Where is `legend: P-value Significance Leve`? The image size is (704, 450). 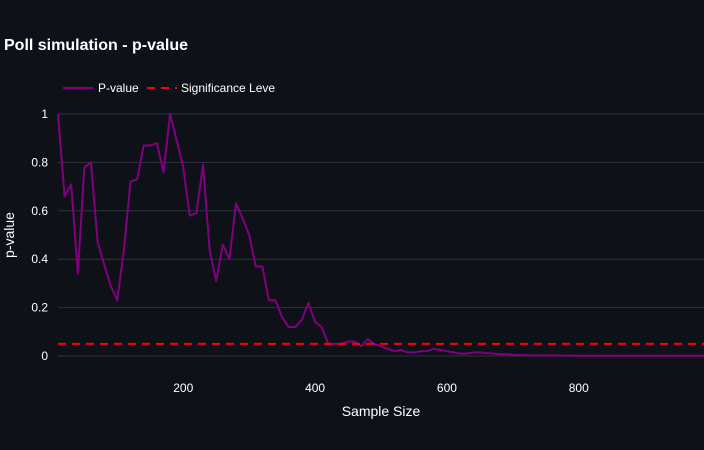 legend: P-value Significance Leve is located at coordinates (169, 88).